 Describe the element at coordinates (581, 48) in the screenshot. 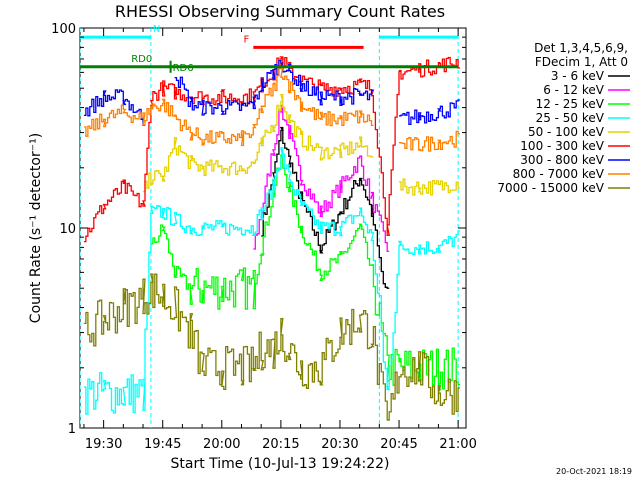

I see `legend-header-line-1: Det 1,3,4,5,6,9,` at that location.